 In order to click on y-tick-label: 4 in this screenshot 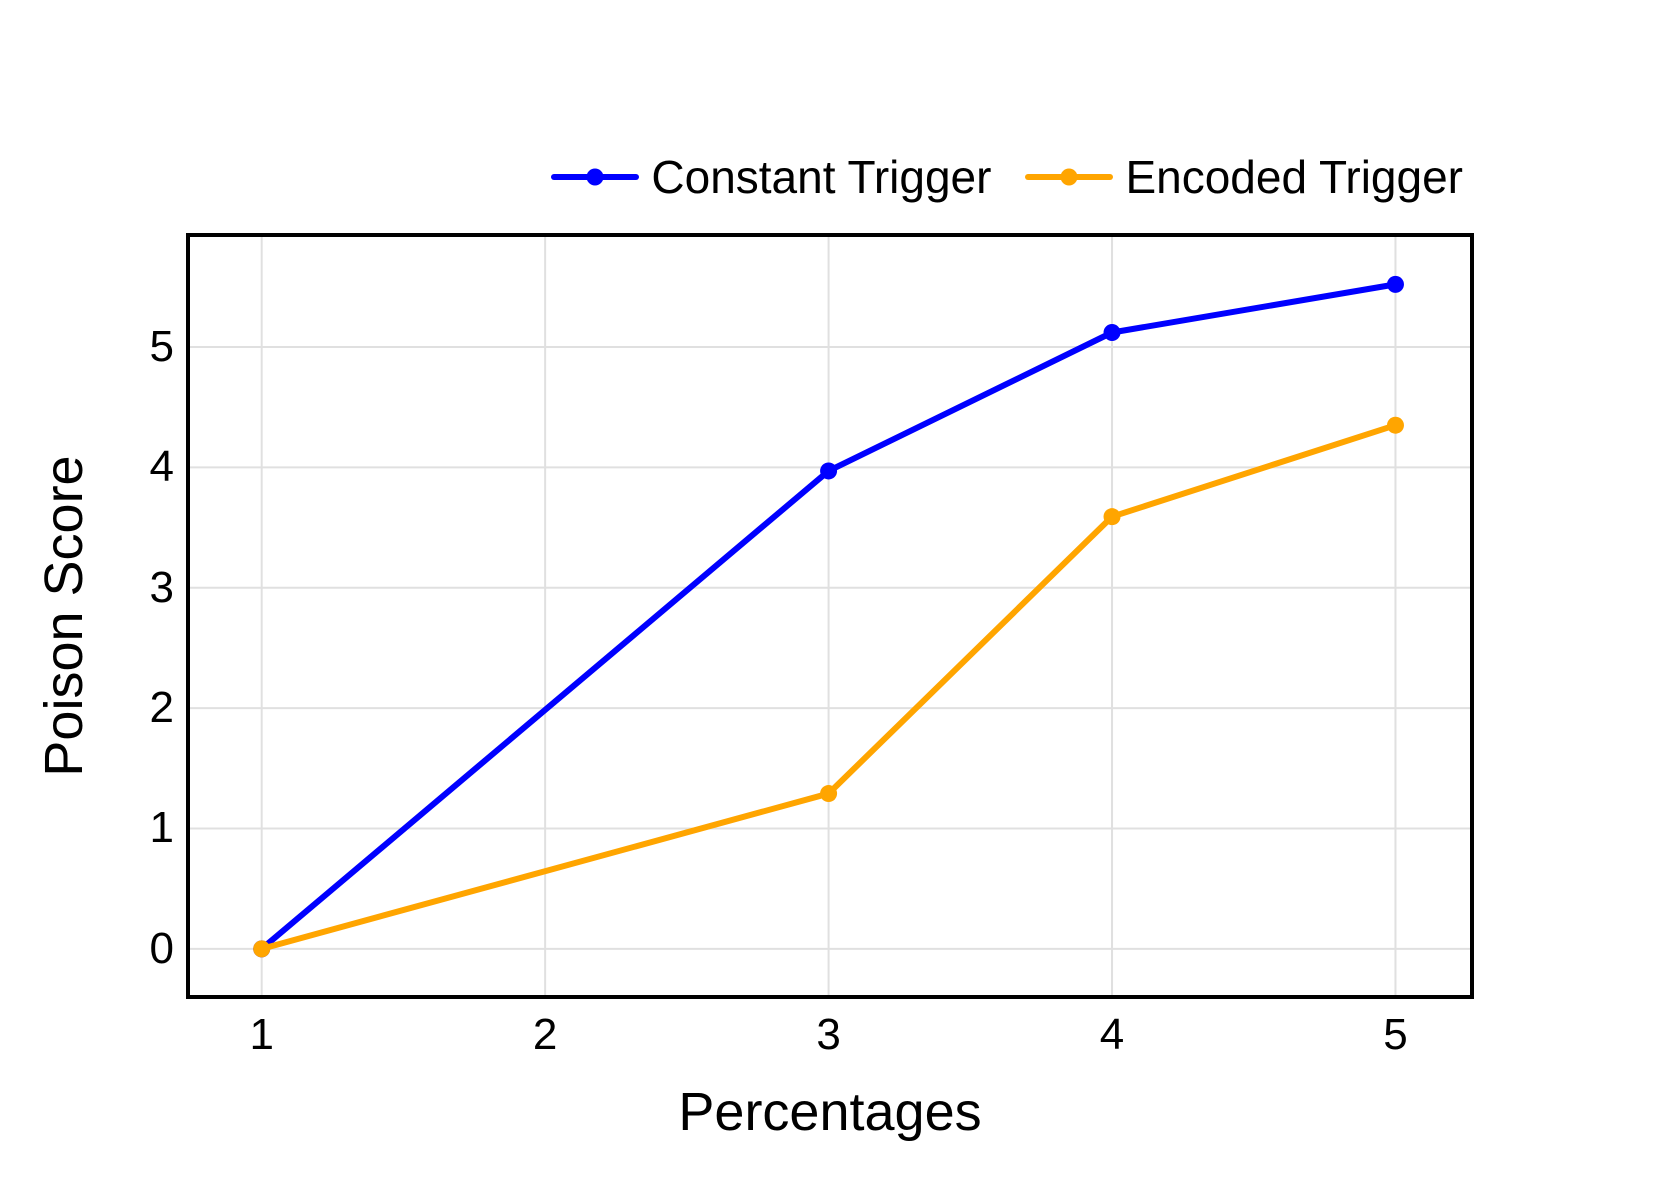, I will do `click(161, 467)`.